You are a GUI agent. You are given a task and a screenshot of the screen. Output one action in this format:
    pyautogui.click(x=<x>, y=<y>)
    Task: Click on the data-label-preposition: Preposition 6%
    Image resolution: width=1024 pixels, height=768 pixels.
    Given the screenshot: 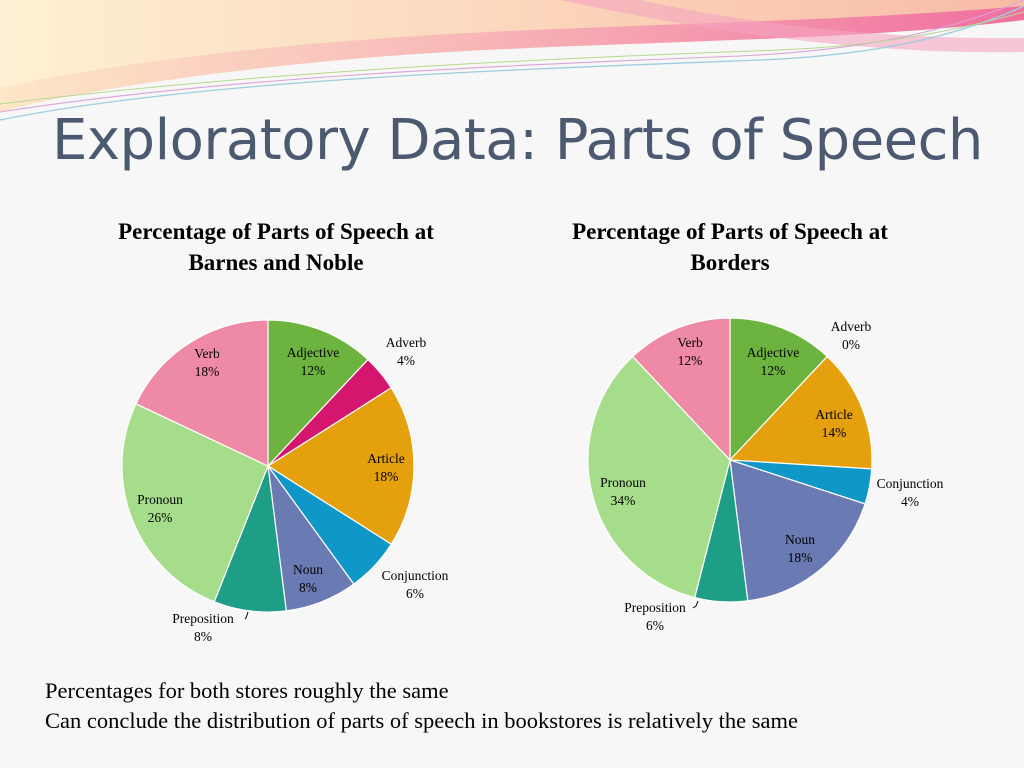 What is the action you would take?
    pyautogui.click(x=655, y=616)
    